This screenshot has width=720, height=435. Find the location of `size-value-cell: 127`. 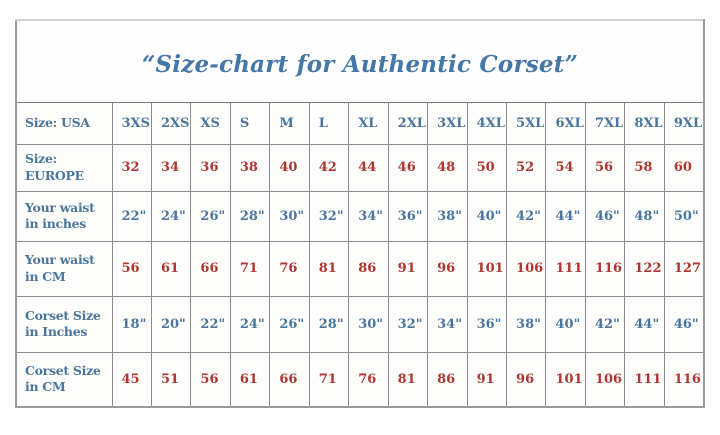

size-value-cell: 127 is located at coordinates (684, 268).